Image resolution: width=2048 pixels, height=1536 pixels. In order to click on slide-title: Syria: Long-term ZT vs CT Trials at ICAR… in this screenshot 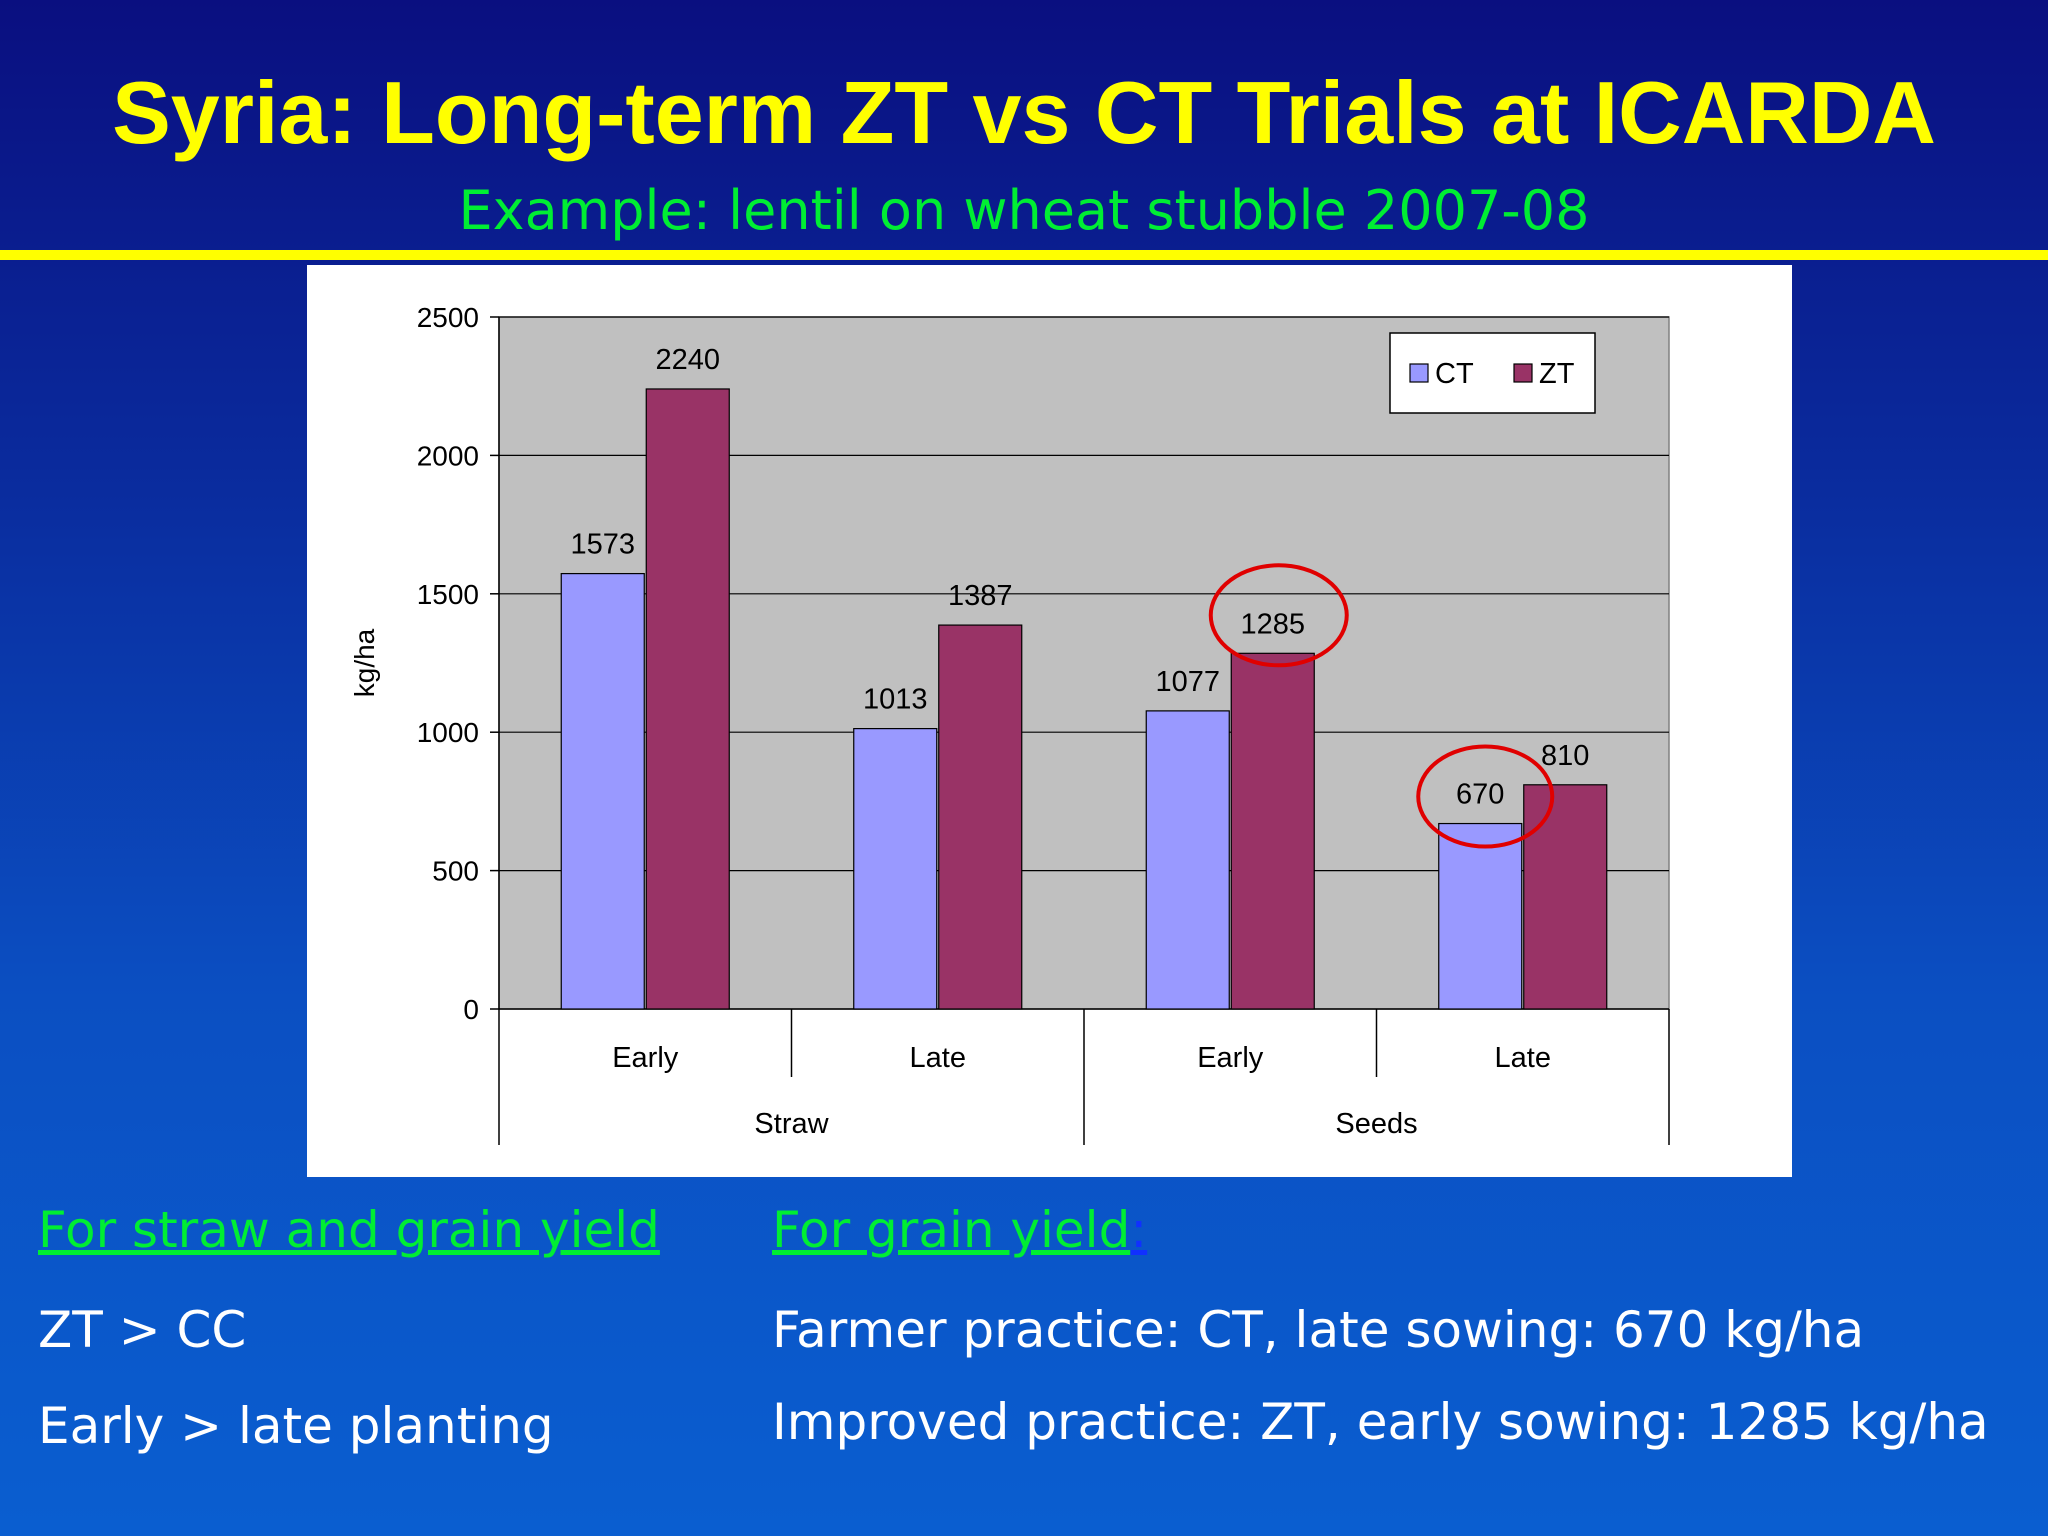, I will do `click(1024, 112)`.